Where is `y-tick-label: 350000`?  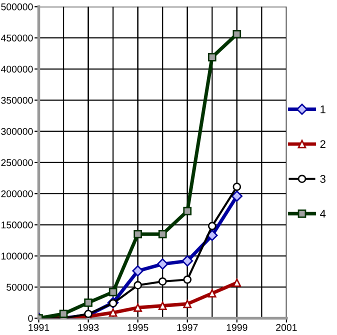
y-tick-label: 350000 is located at coordinates (17, 100).